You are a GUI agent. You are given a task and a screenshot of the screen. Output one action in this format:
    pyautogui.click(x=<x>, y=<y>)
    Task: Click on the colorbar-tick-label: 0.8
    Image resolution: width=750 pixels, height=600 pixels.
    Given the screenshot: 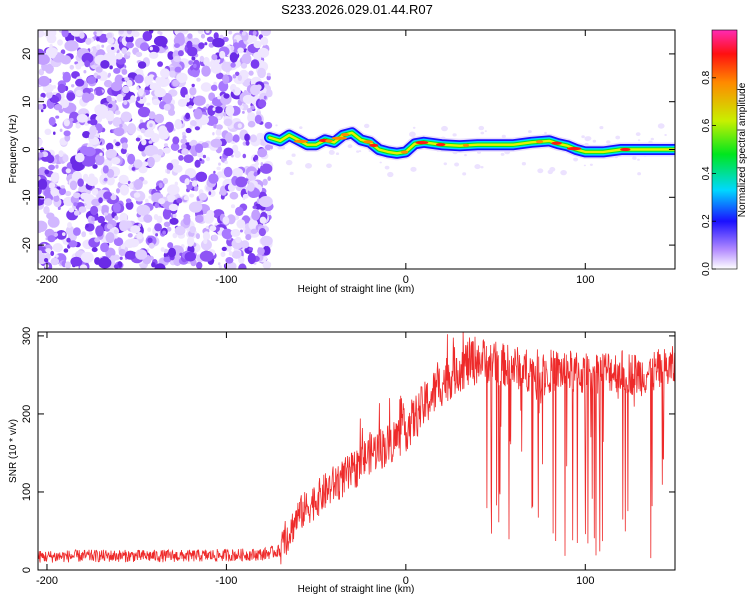 What is the action you would take?
    pyautogui.click(x=706, y=77)
    